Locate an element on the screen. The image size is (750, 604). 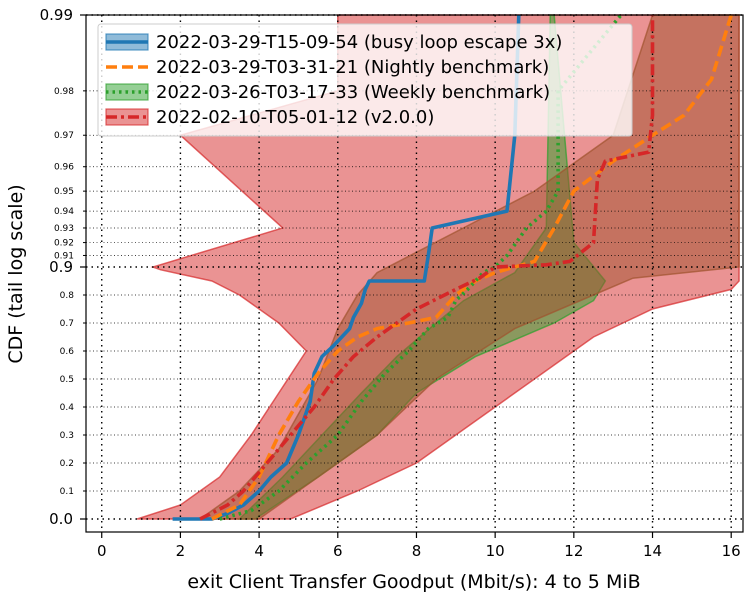
legend-box is located at coordinates (365, 80).